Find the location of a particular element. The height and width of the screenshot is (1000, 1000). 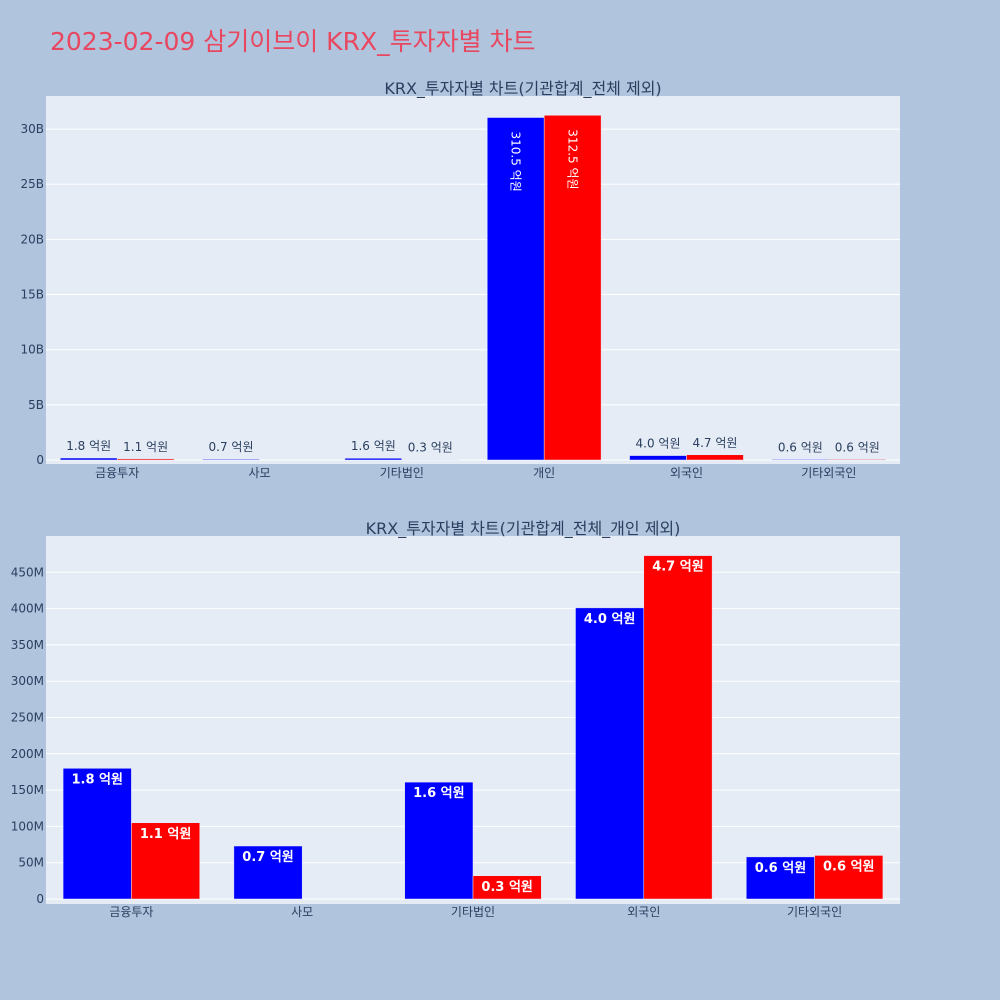

top-x-tick-label: 기타외국인 is located at coordinates (828, 473).